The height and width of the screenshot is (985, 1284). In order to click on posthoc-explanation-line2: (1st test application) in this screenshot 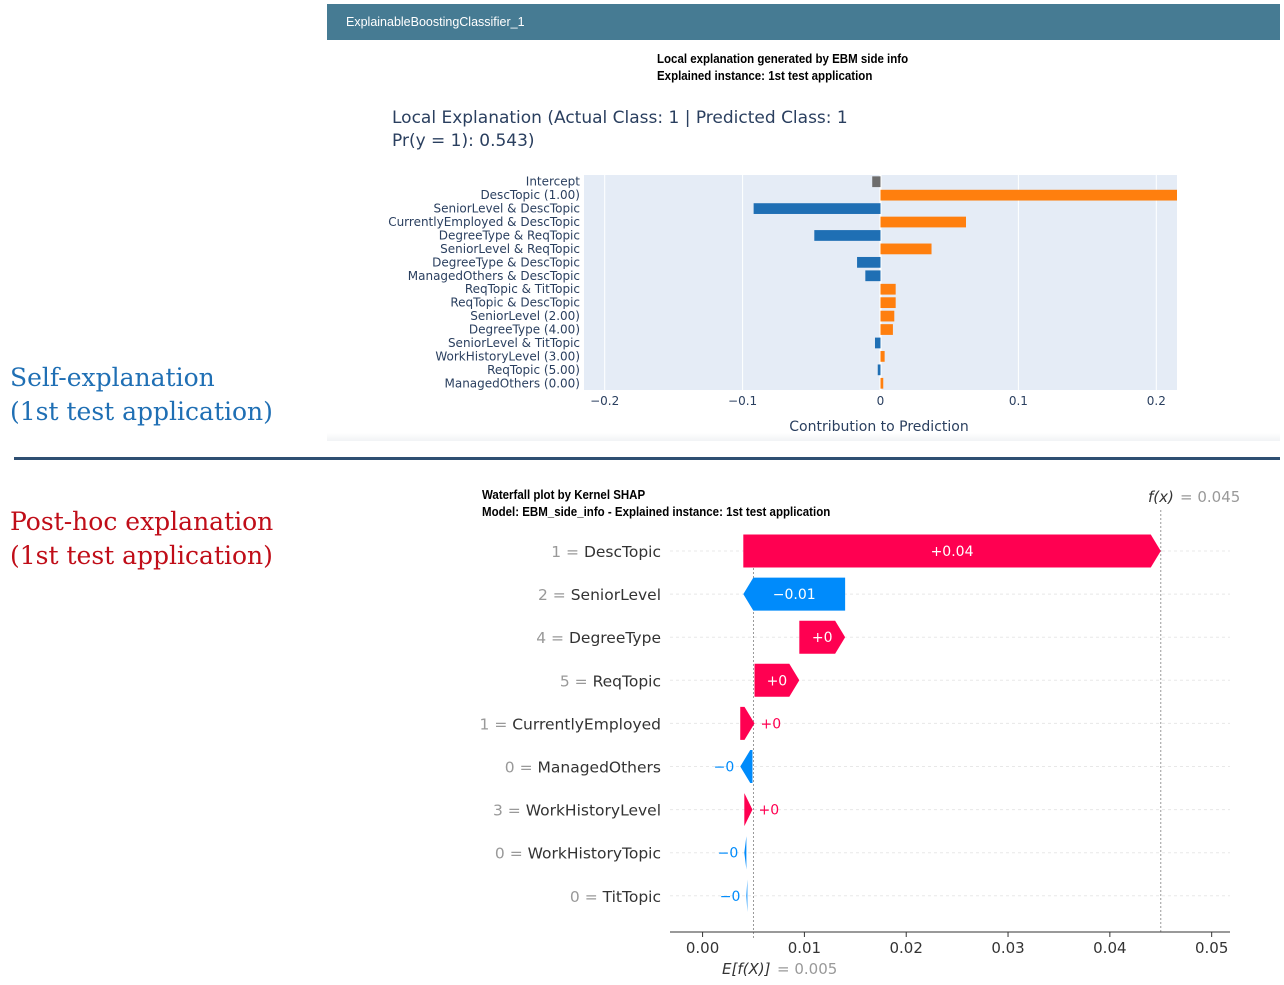, I will do `click(141, 555)`.